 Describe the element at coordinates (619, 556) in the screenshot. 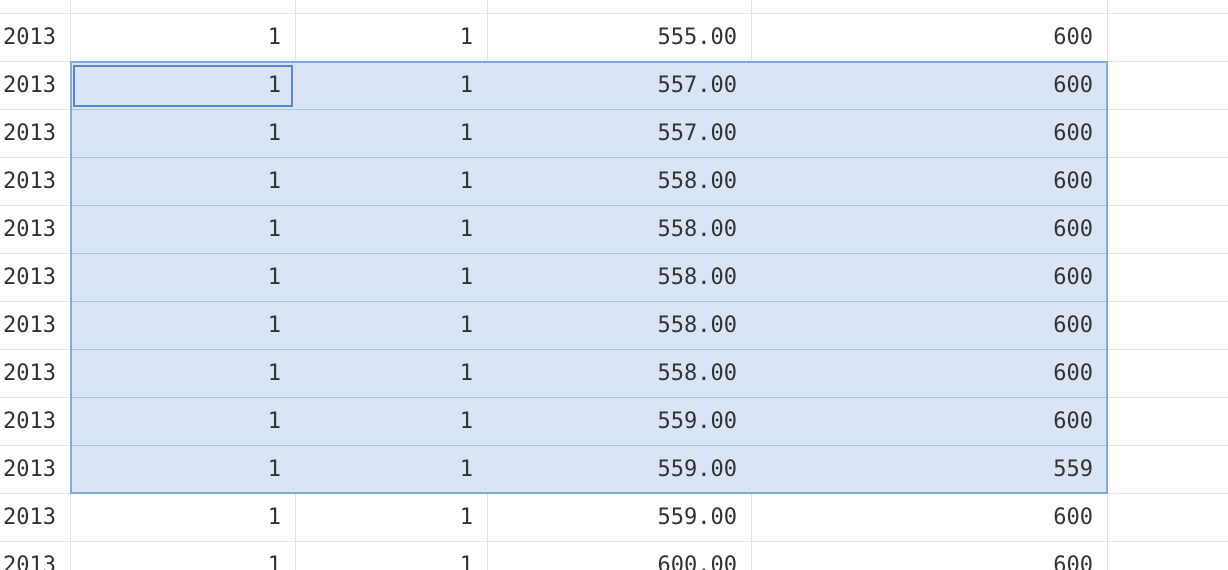

I see `cell: 600.00` at that location.